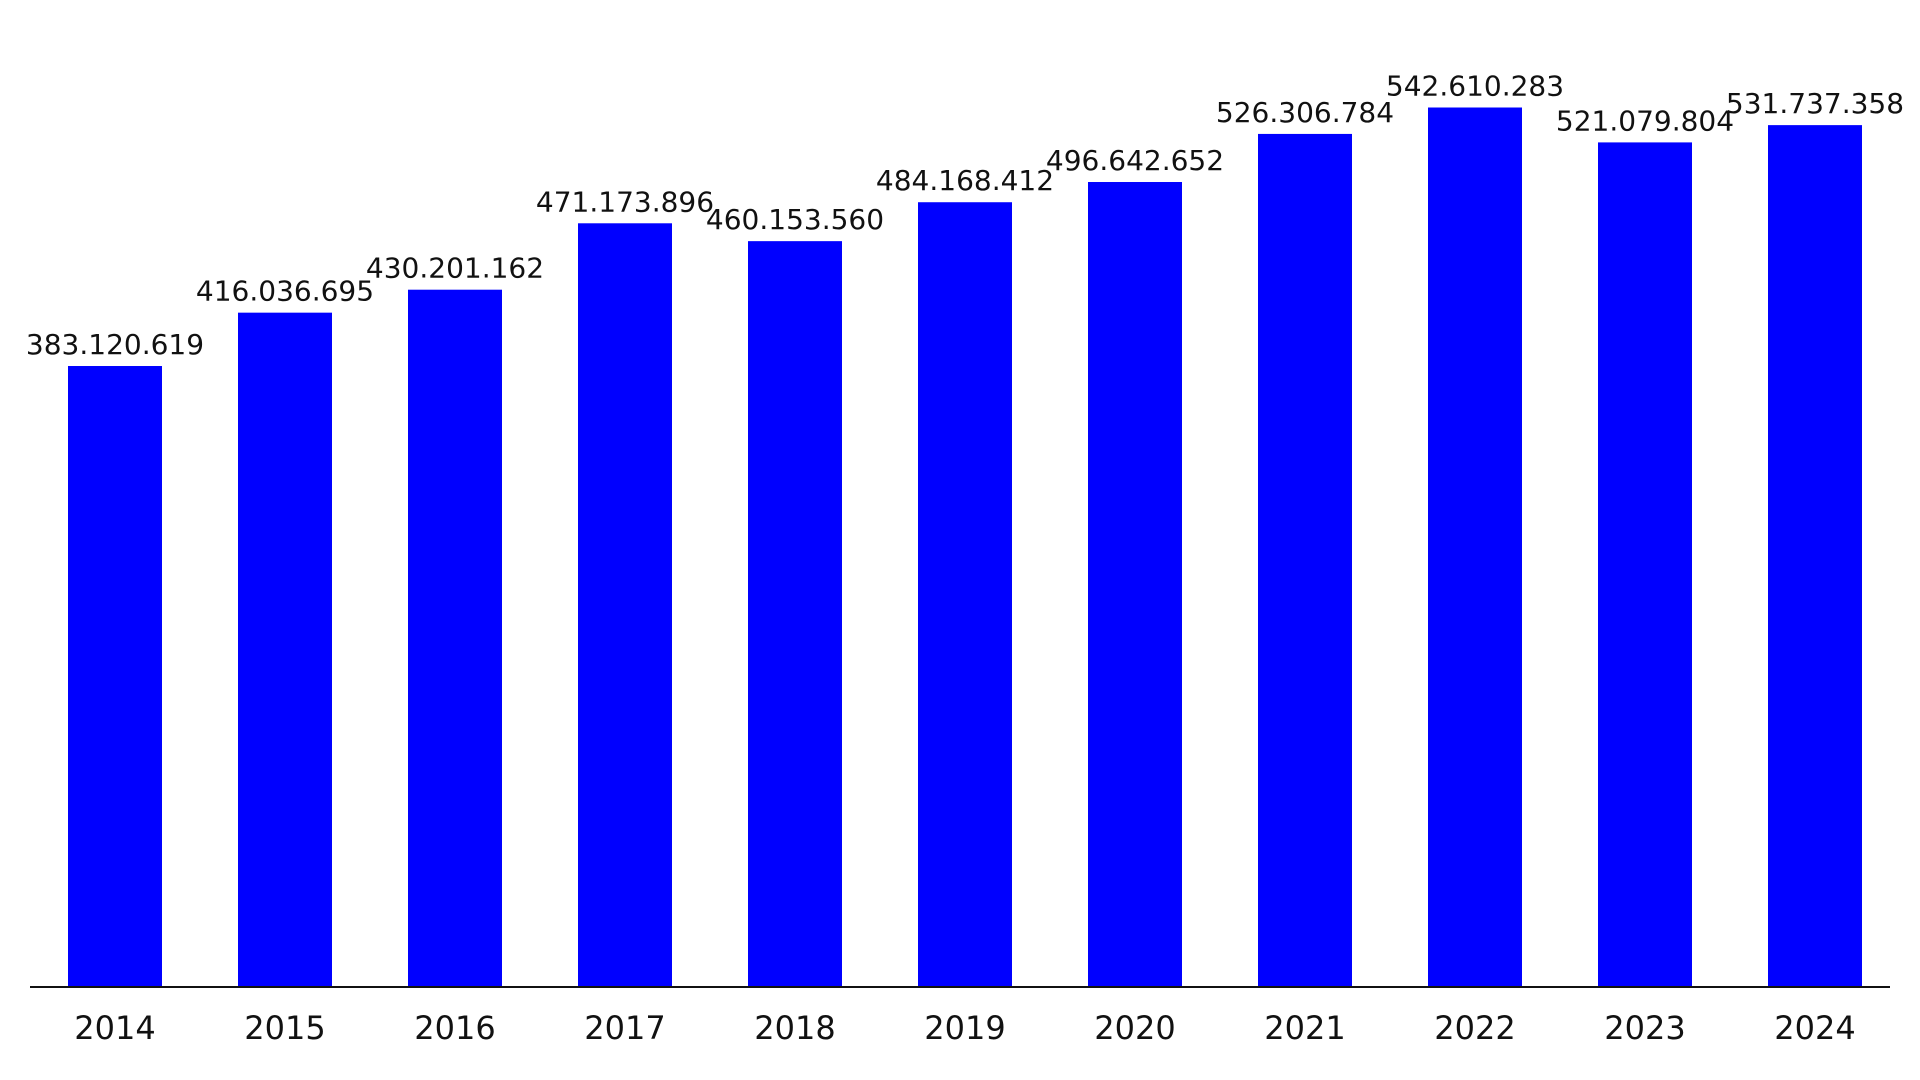 This screenshot has width=1920, height=1080. Describe the element at coordinates (1304, 1028) in the screenshot. I see `x-tick-label-2021: 2021` at that location.